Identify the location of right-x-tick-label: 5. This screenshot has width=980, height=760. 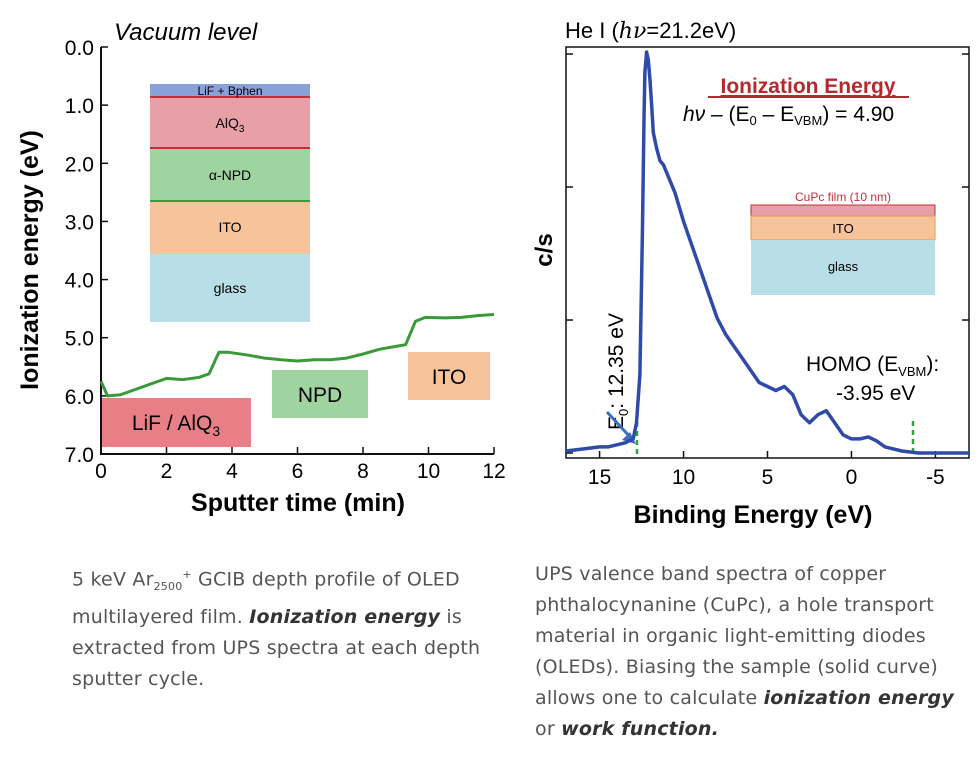
(768, 477).